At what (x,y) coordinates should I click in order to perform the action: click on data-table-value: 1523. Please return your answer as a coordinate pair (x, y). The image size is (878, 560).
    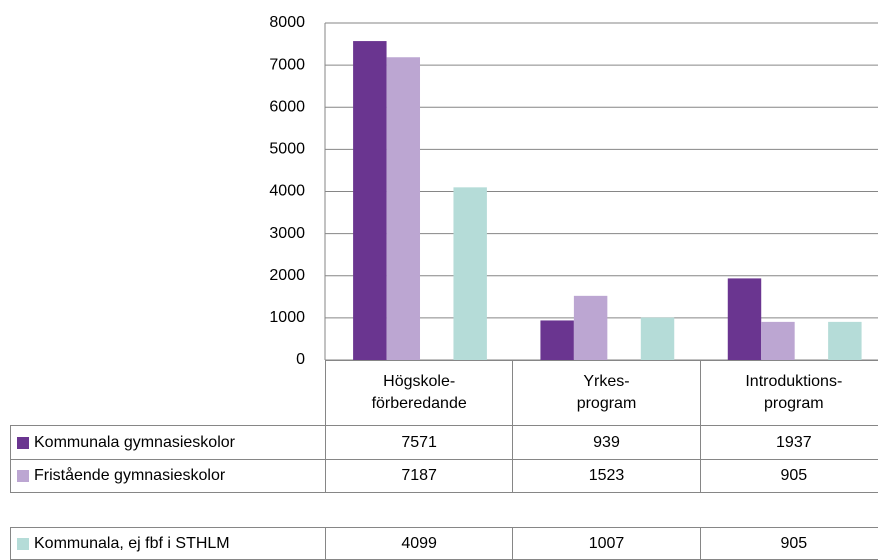
    Looking at the image, I should click on (606, 476).